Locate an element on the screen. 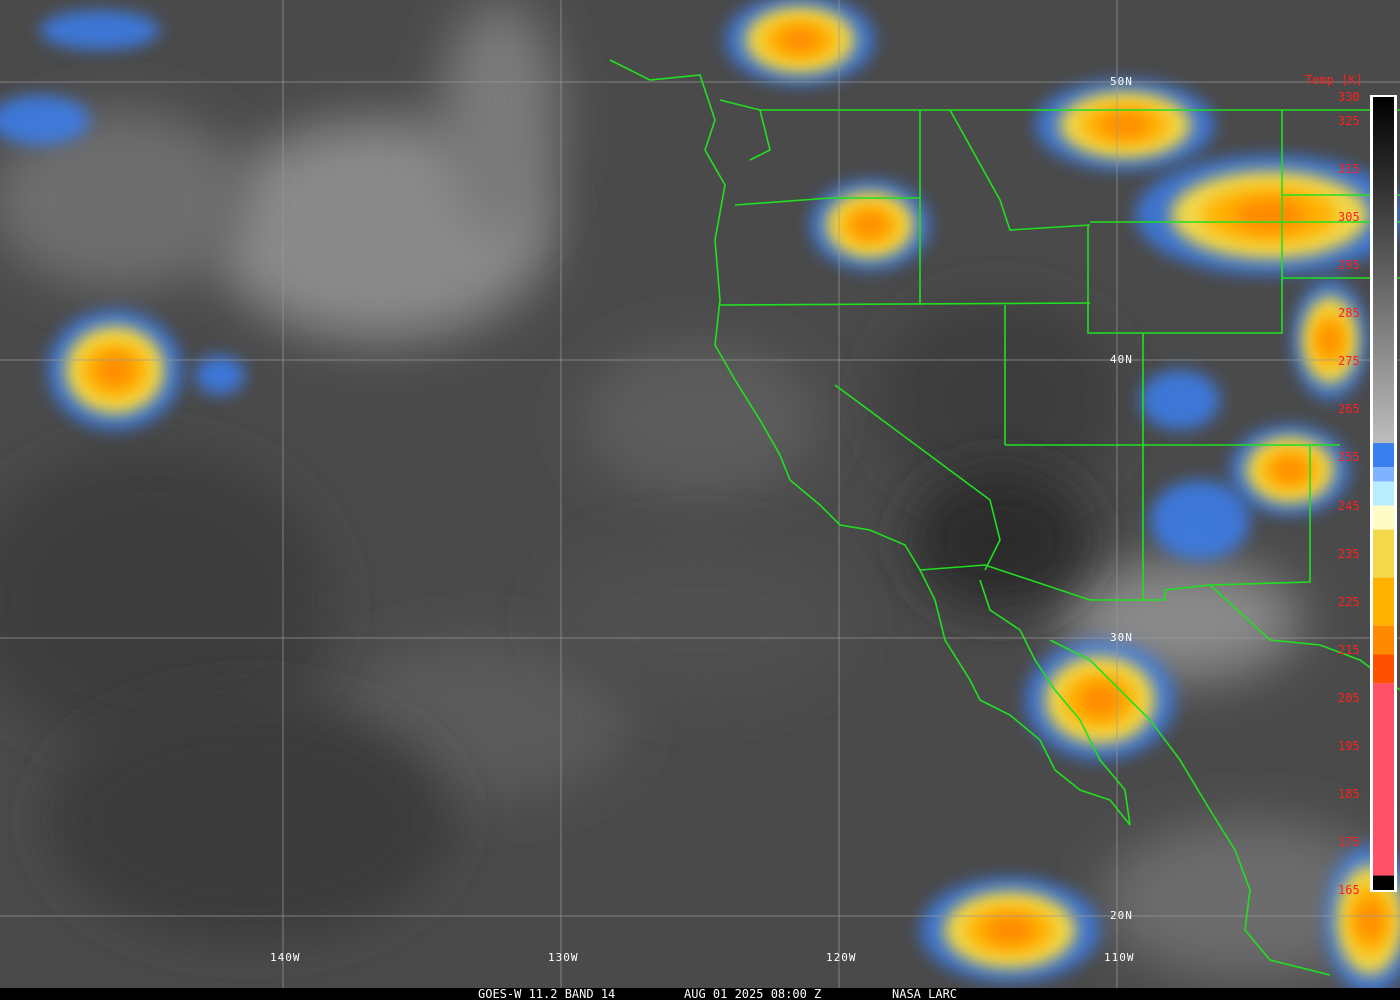  colorbar-tick-label: 315 is located at coordinates (1349, 169).